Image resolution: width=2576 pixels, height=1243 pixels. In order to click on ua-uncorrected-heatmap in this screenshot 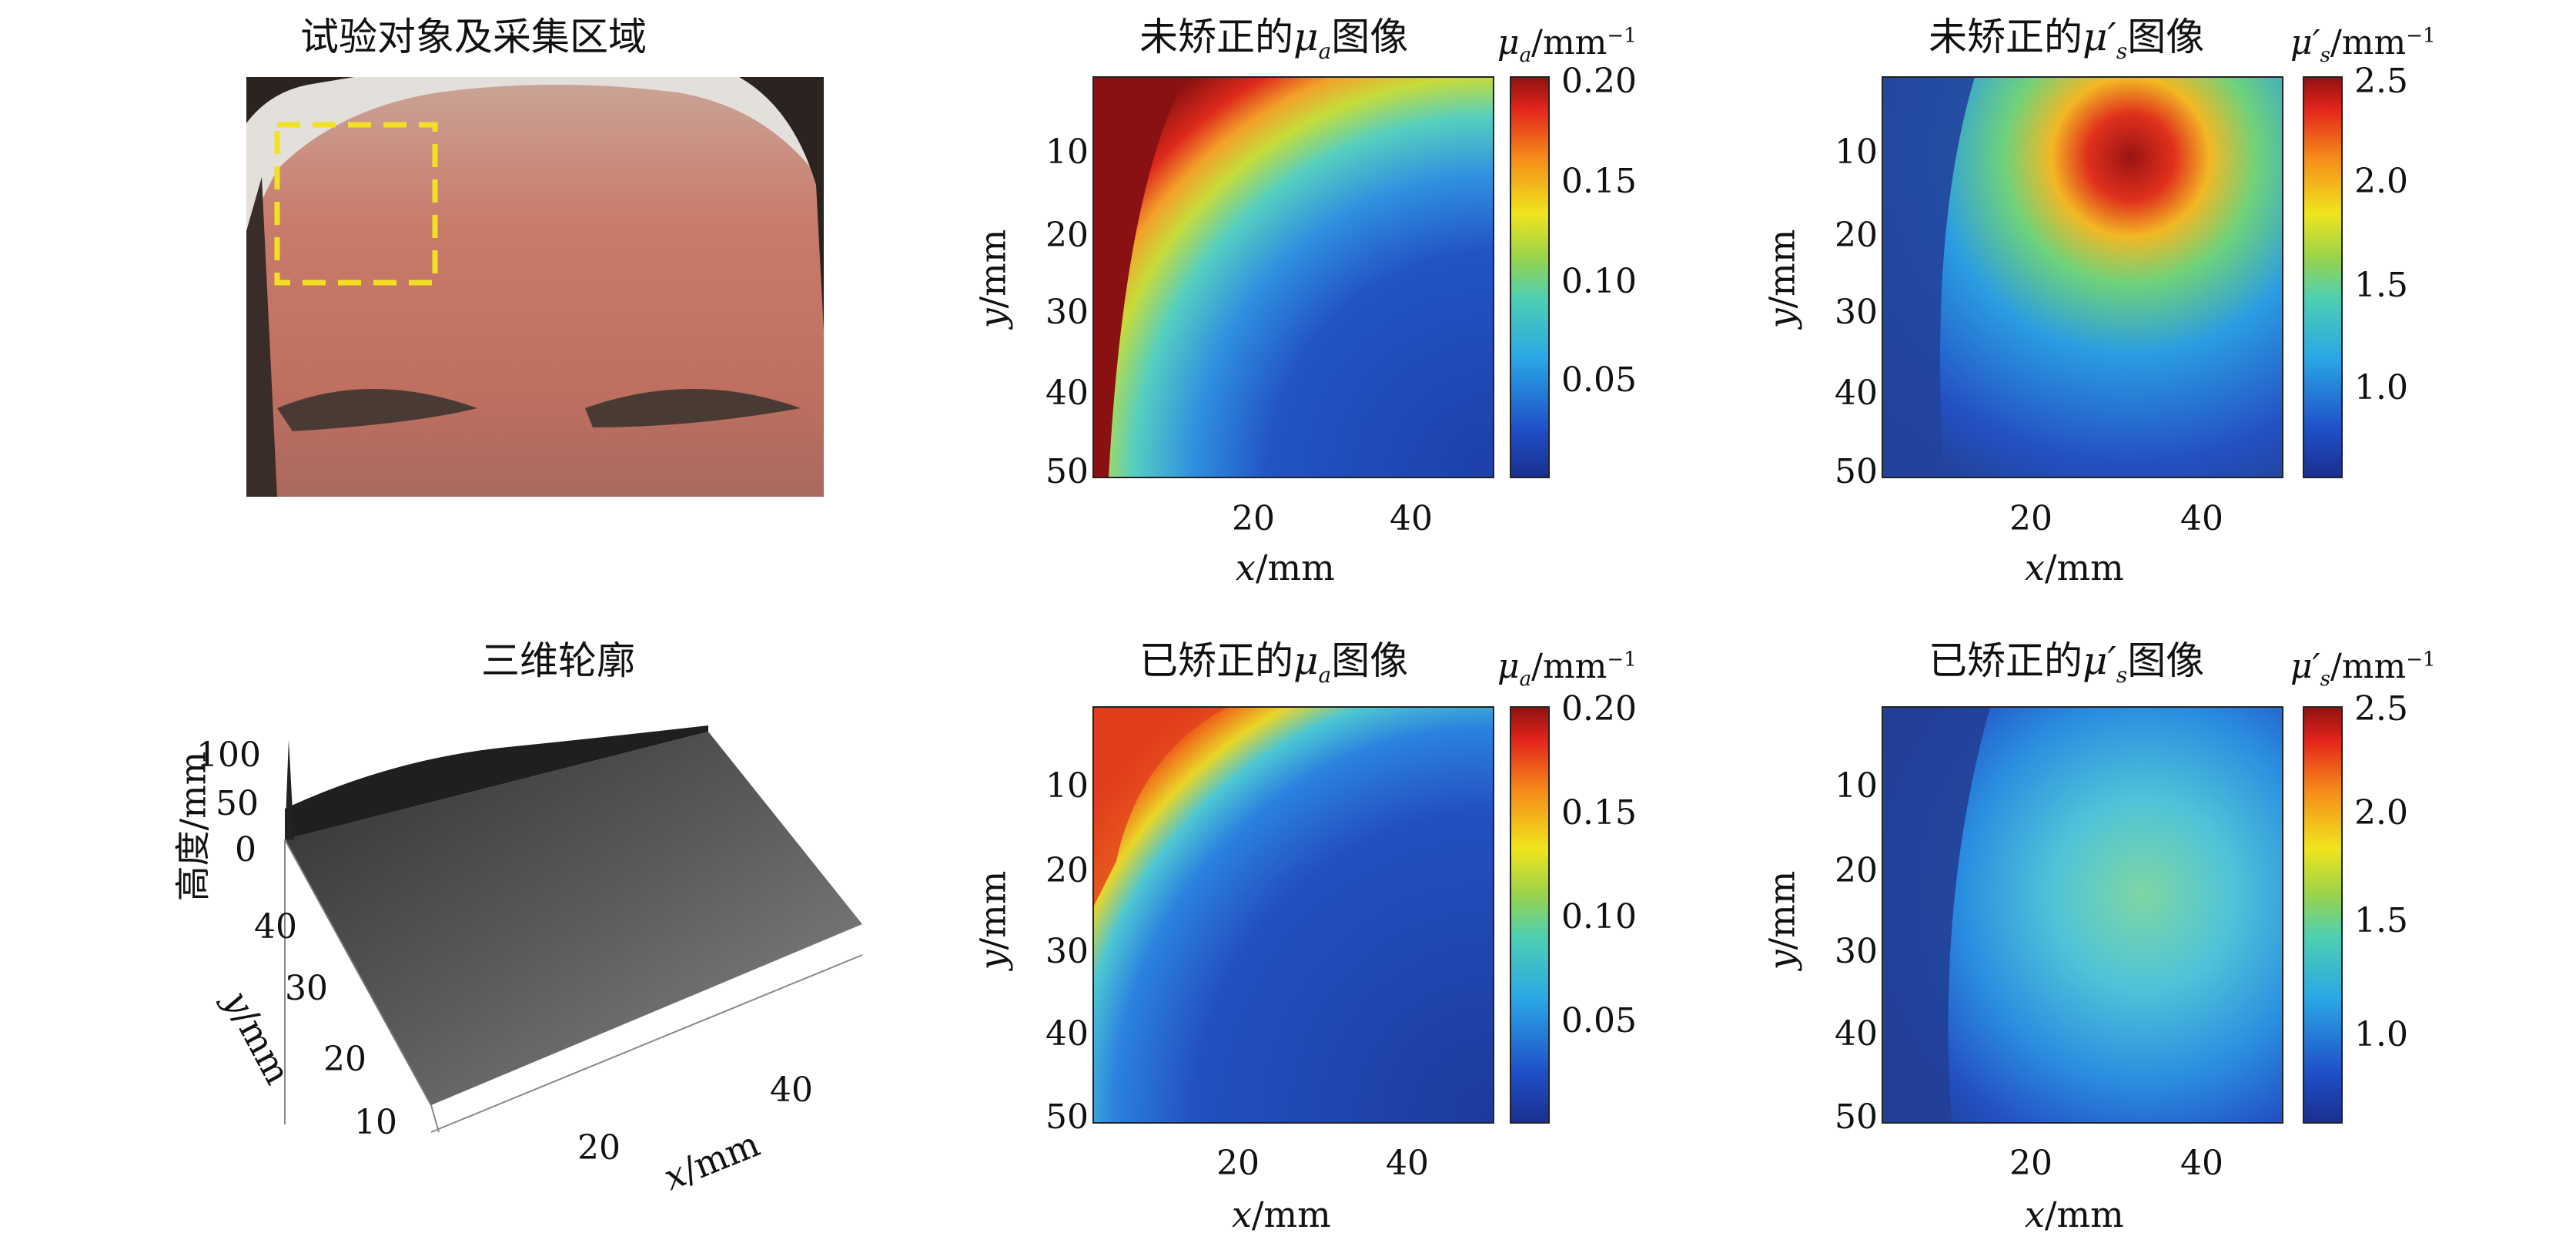, I will do `click(1293, 277)`.